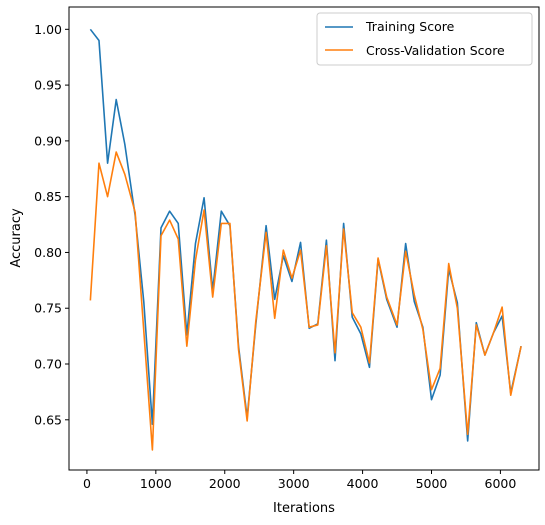 The image size is (545, 525). I want to click on y-tick-label: 0.80, so click(48, 252).